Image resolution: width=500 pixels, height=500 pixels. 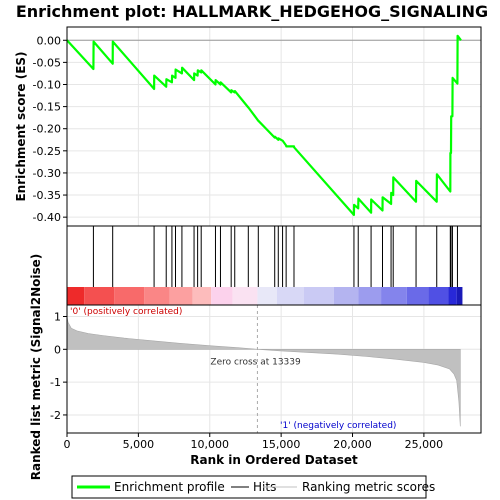 I want to click on legend-label: Ranking metric scores, so click(x=368, y=487).